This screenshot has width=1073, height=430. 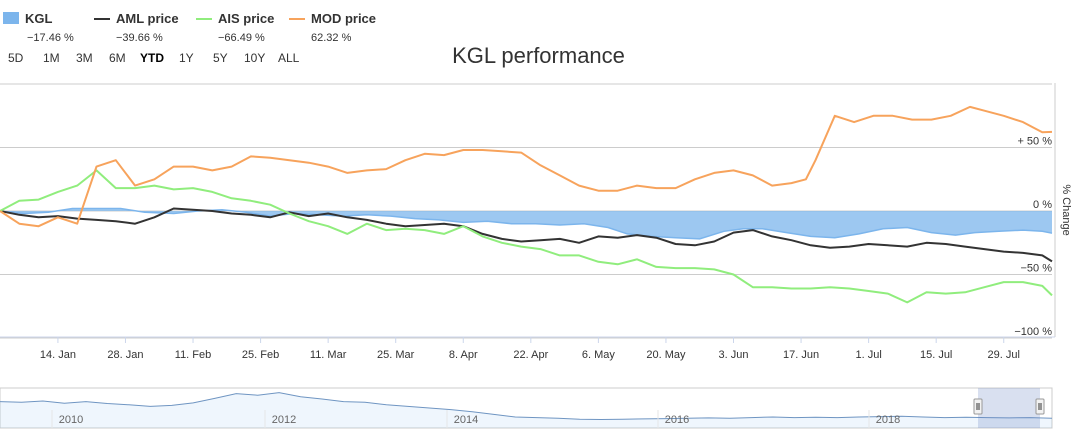 I want to click on range-button-ytd: YTD, so click(x=152, y=58).